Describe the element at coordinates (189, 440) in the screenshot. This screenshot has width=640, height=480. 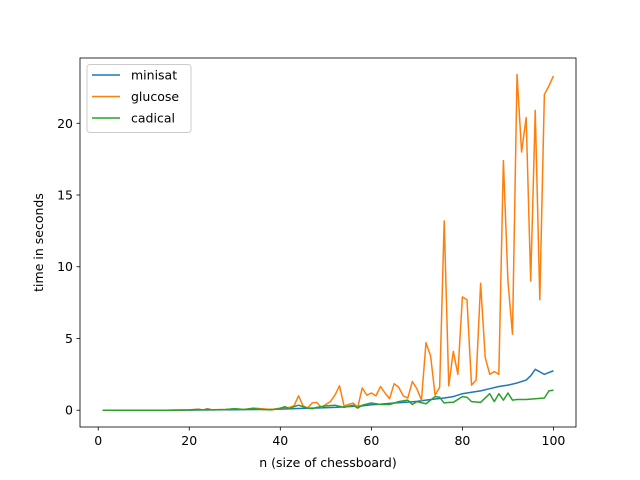
I see `x-tick-label: 20` at that location.